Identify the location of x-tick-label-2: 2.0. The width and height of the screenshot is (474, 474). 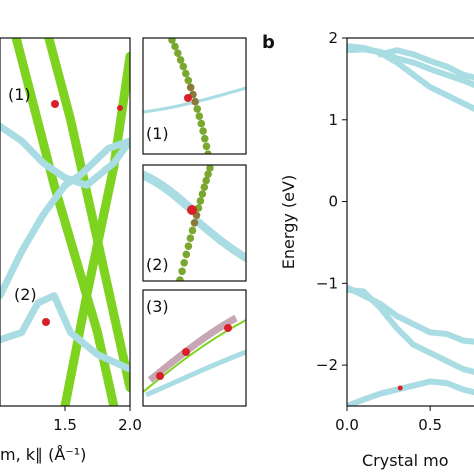
(130, 425).